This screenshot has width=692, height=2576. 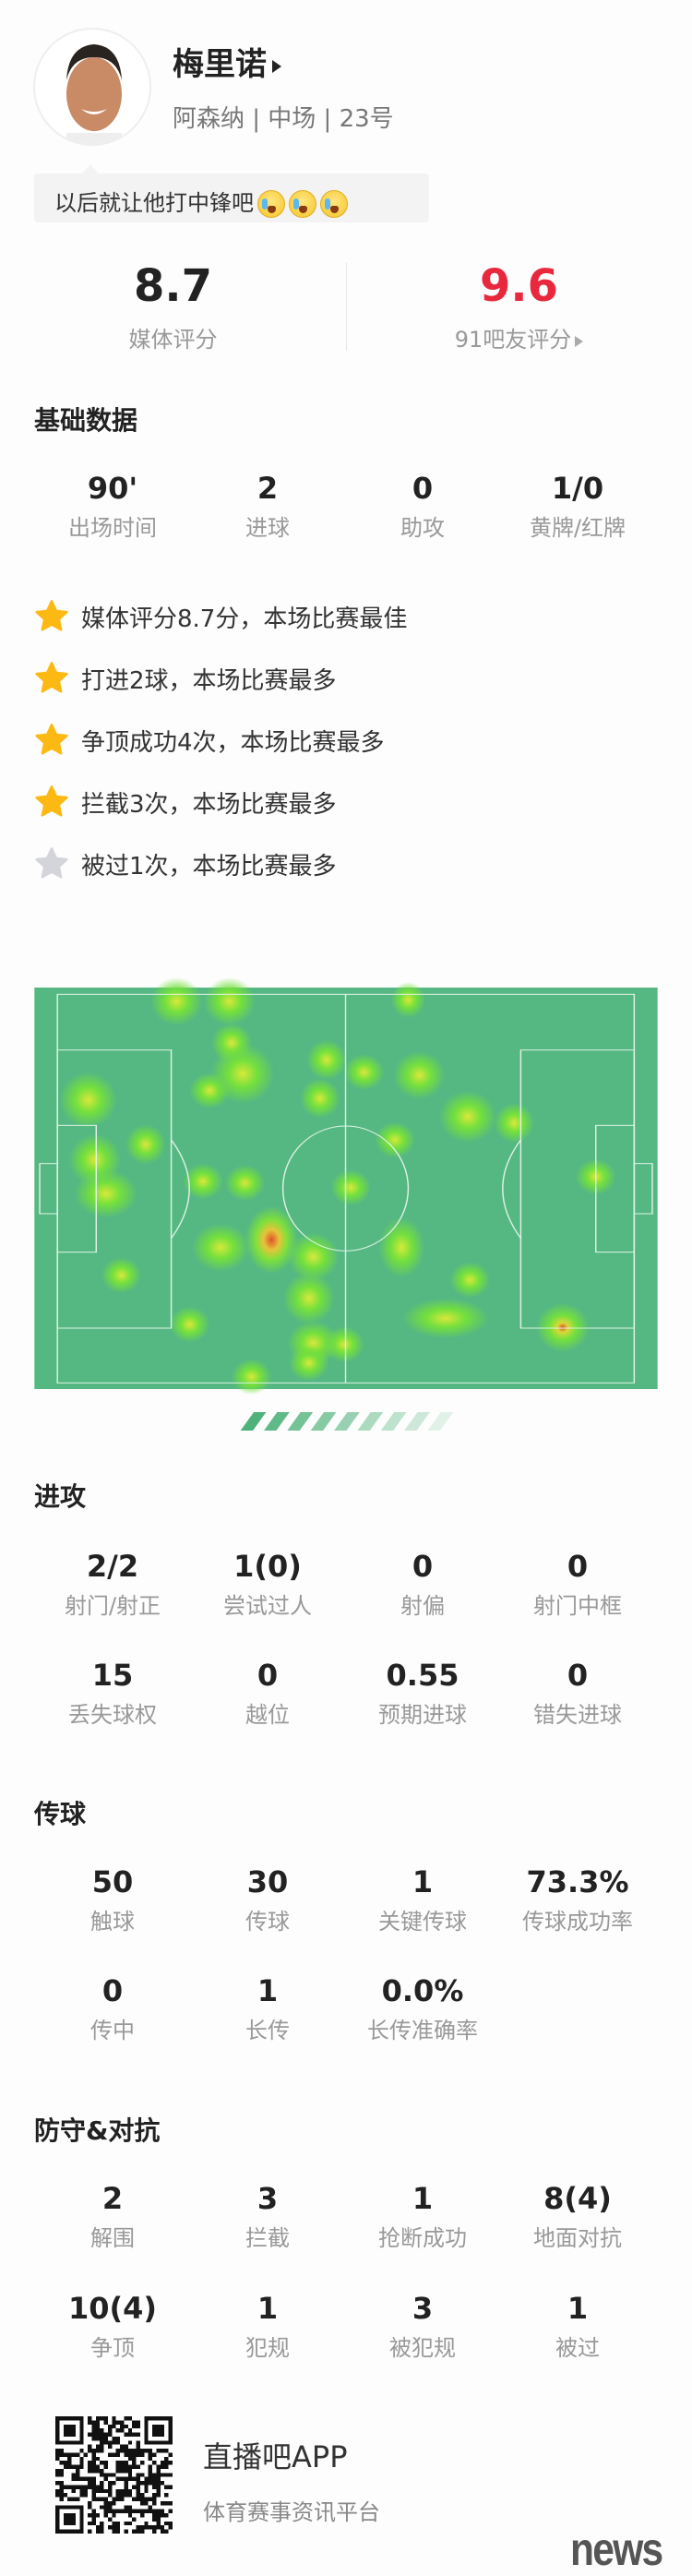 I want to click on stat-label: 传球成功率, so click(x=577, y=1922).